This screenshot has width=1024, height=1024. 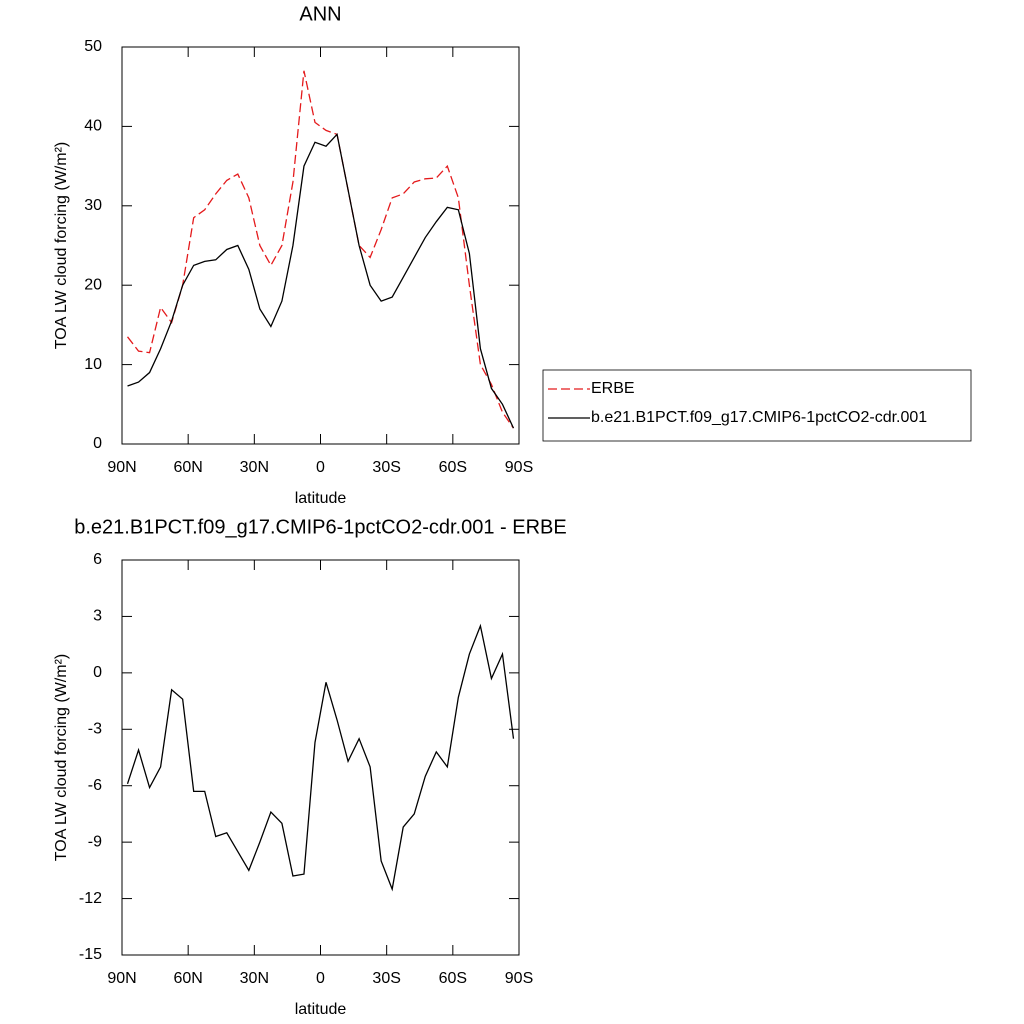 What do you see at coordinates (97, 559) in the screenshot?
I see `y-tick-label: 6` at bounding box center [97, 559].